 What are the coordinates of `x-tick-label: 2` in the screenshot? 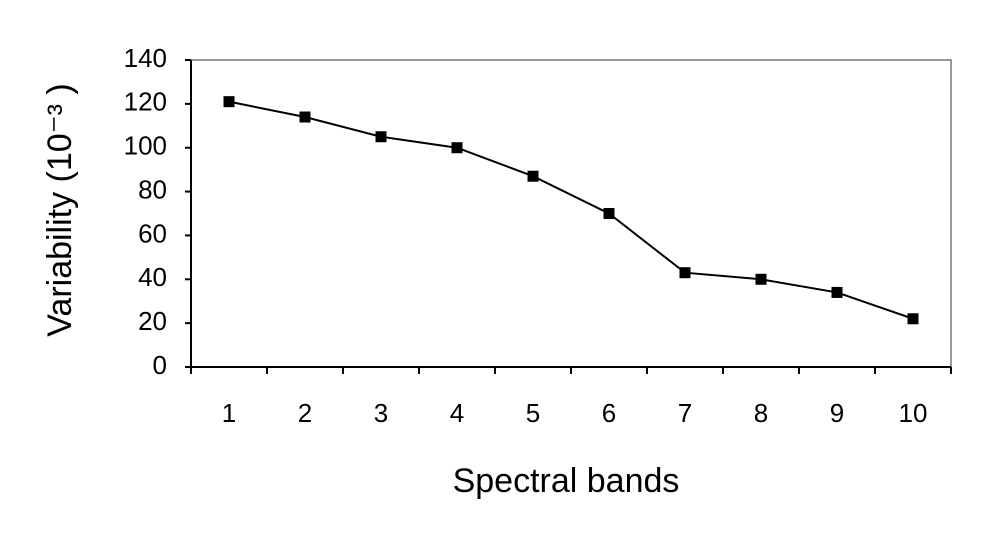 It's located at (305, 413).